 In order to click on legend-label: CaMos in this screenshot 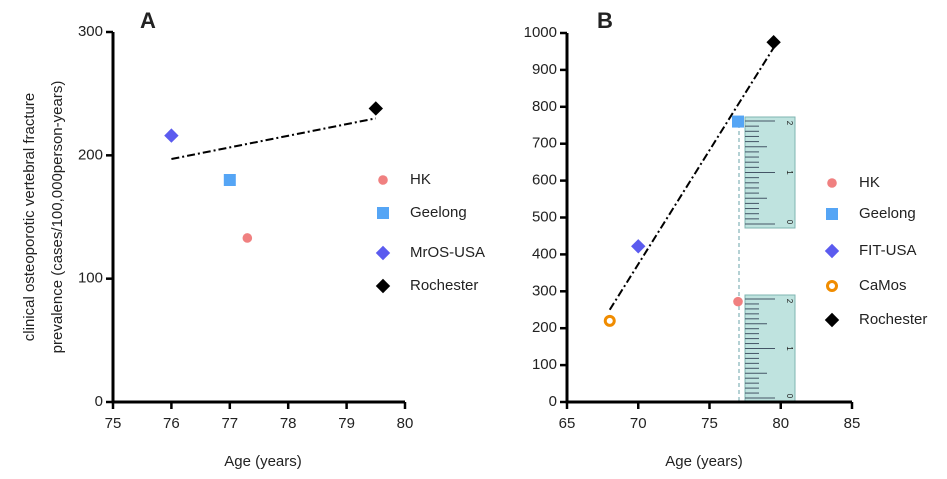, I will do `click(883, 285)`.